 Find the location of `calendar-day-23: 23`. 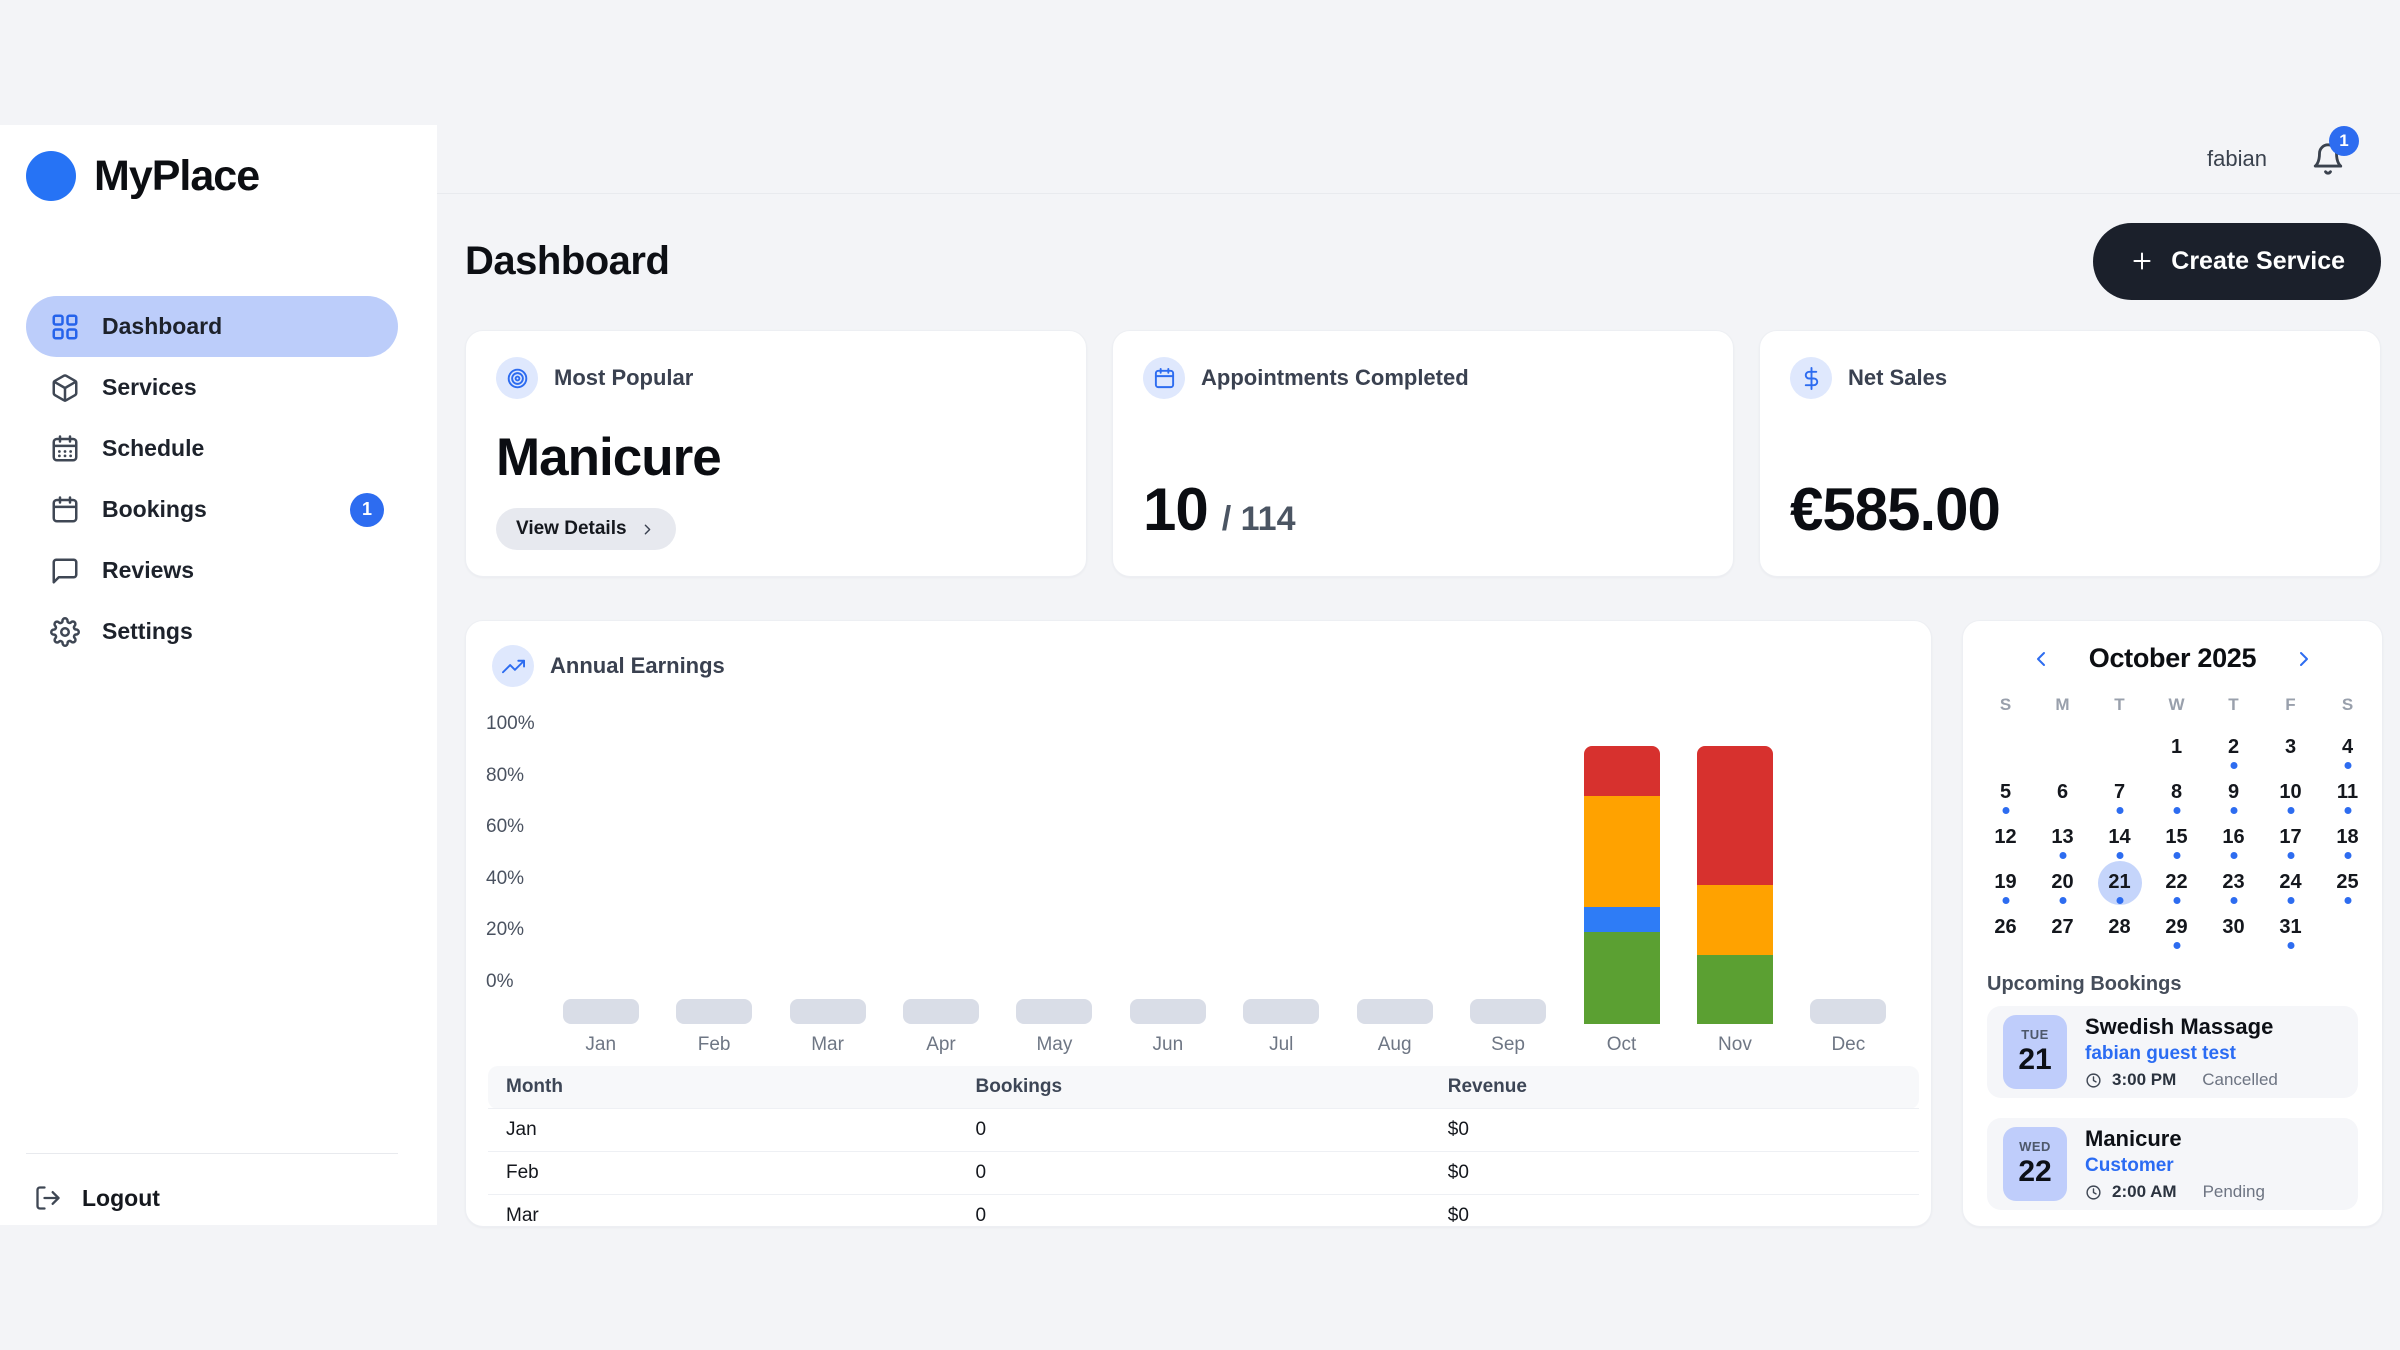

calendar-day-23: 23 is located at coordinates (2233, 882).